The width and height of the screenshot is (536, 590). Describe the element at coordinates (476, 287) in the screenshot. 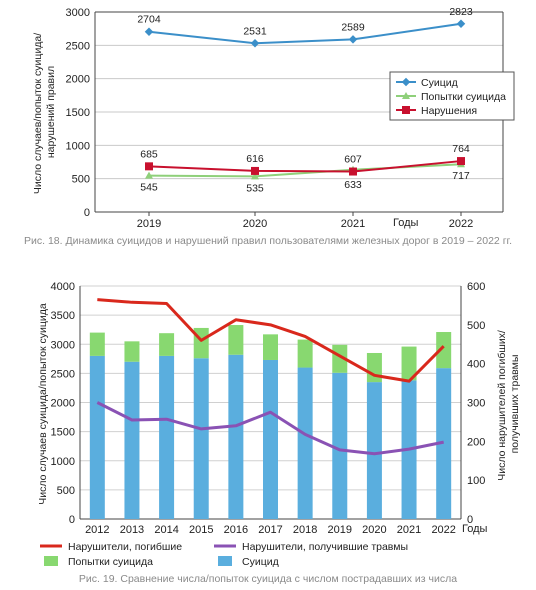

I see `right-y-tick-label: 600` at that location.